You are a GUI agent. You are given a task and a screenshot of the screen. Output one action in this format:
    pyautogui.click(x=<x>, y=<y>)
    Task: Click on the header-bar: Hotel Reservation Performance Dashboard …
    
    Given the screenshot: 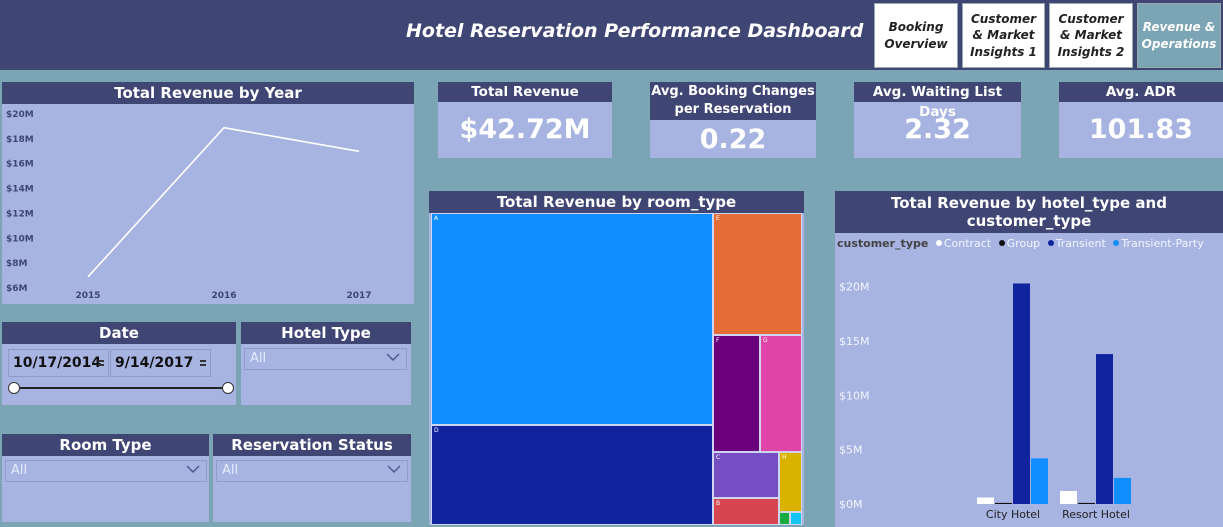 What is the action you would take?
    pyautogui.click(x=611, y=35)
    